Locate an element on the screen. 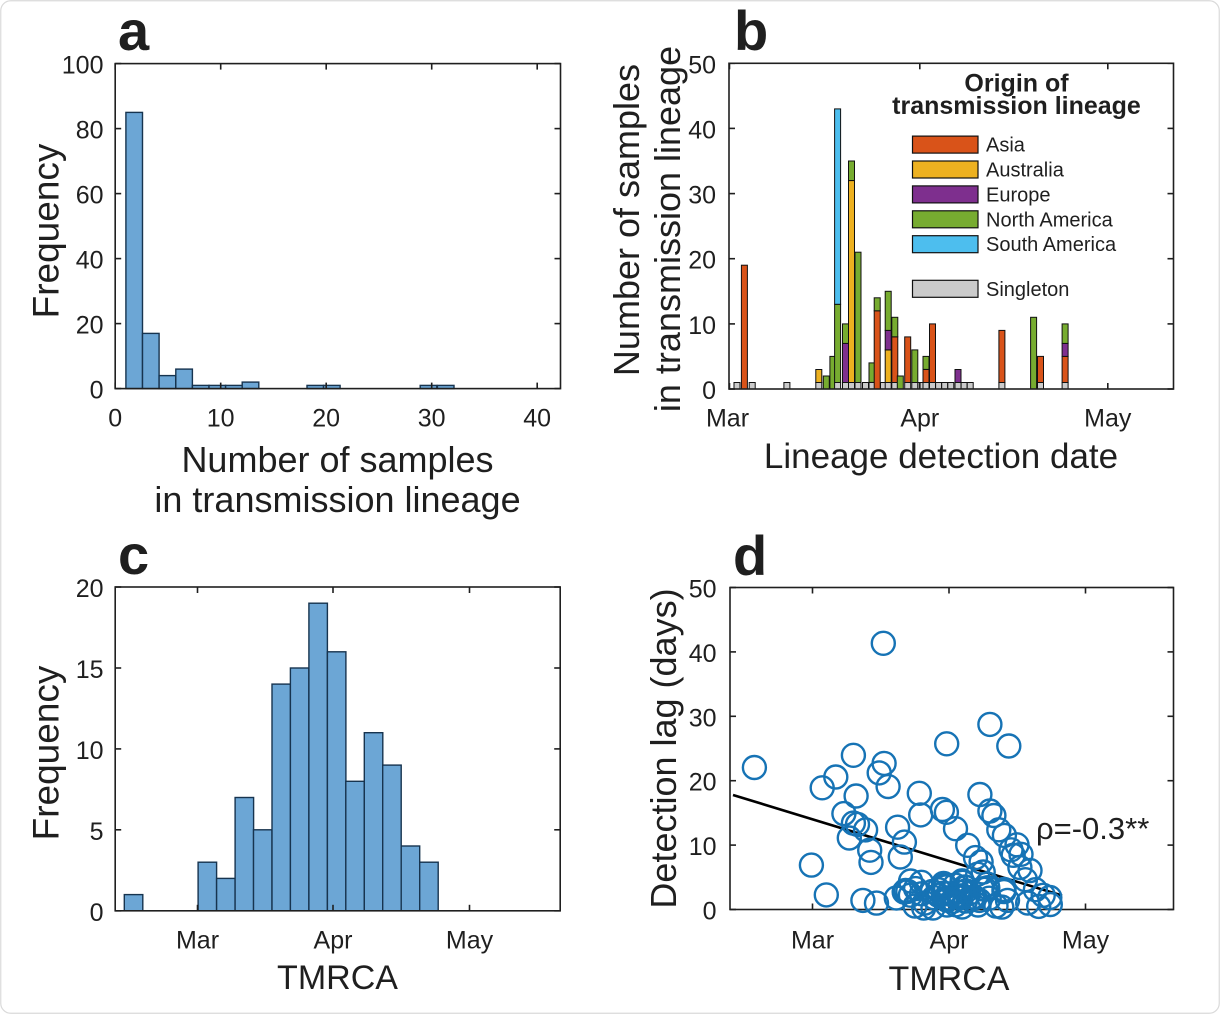 The image size is (1220, 1019). svg-text: North America is located at coordinates (1050, 220).